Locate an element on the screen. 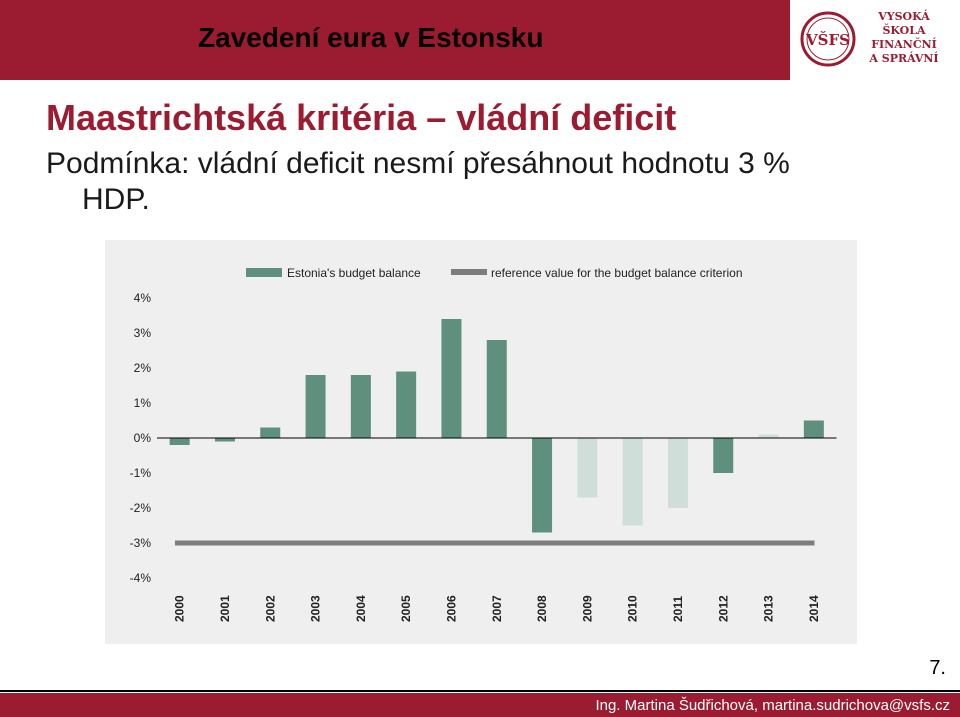 The height and width of the screenshot is (717, 960). y-tick-label: -1% is located at coordinates (141, 473).